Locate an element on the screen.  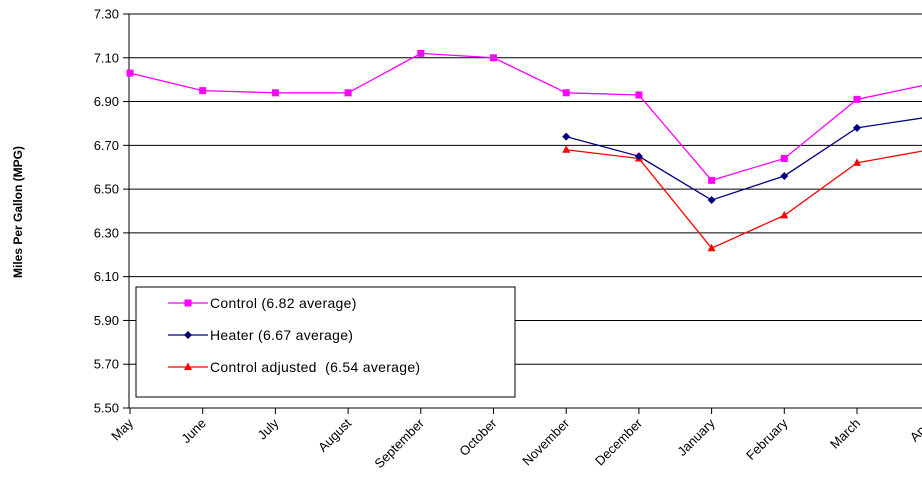
legend-label: Heater (6.67 average) is located at coordinates (281, 335).